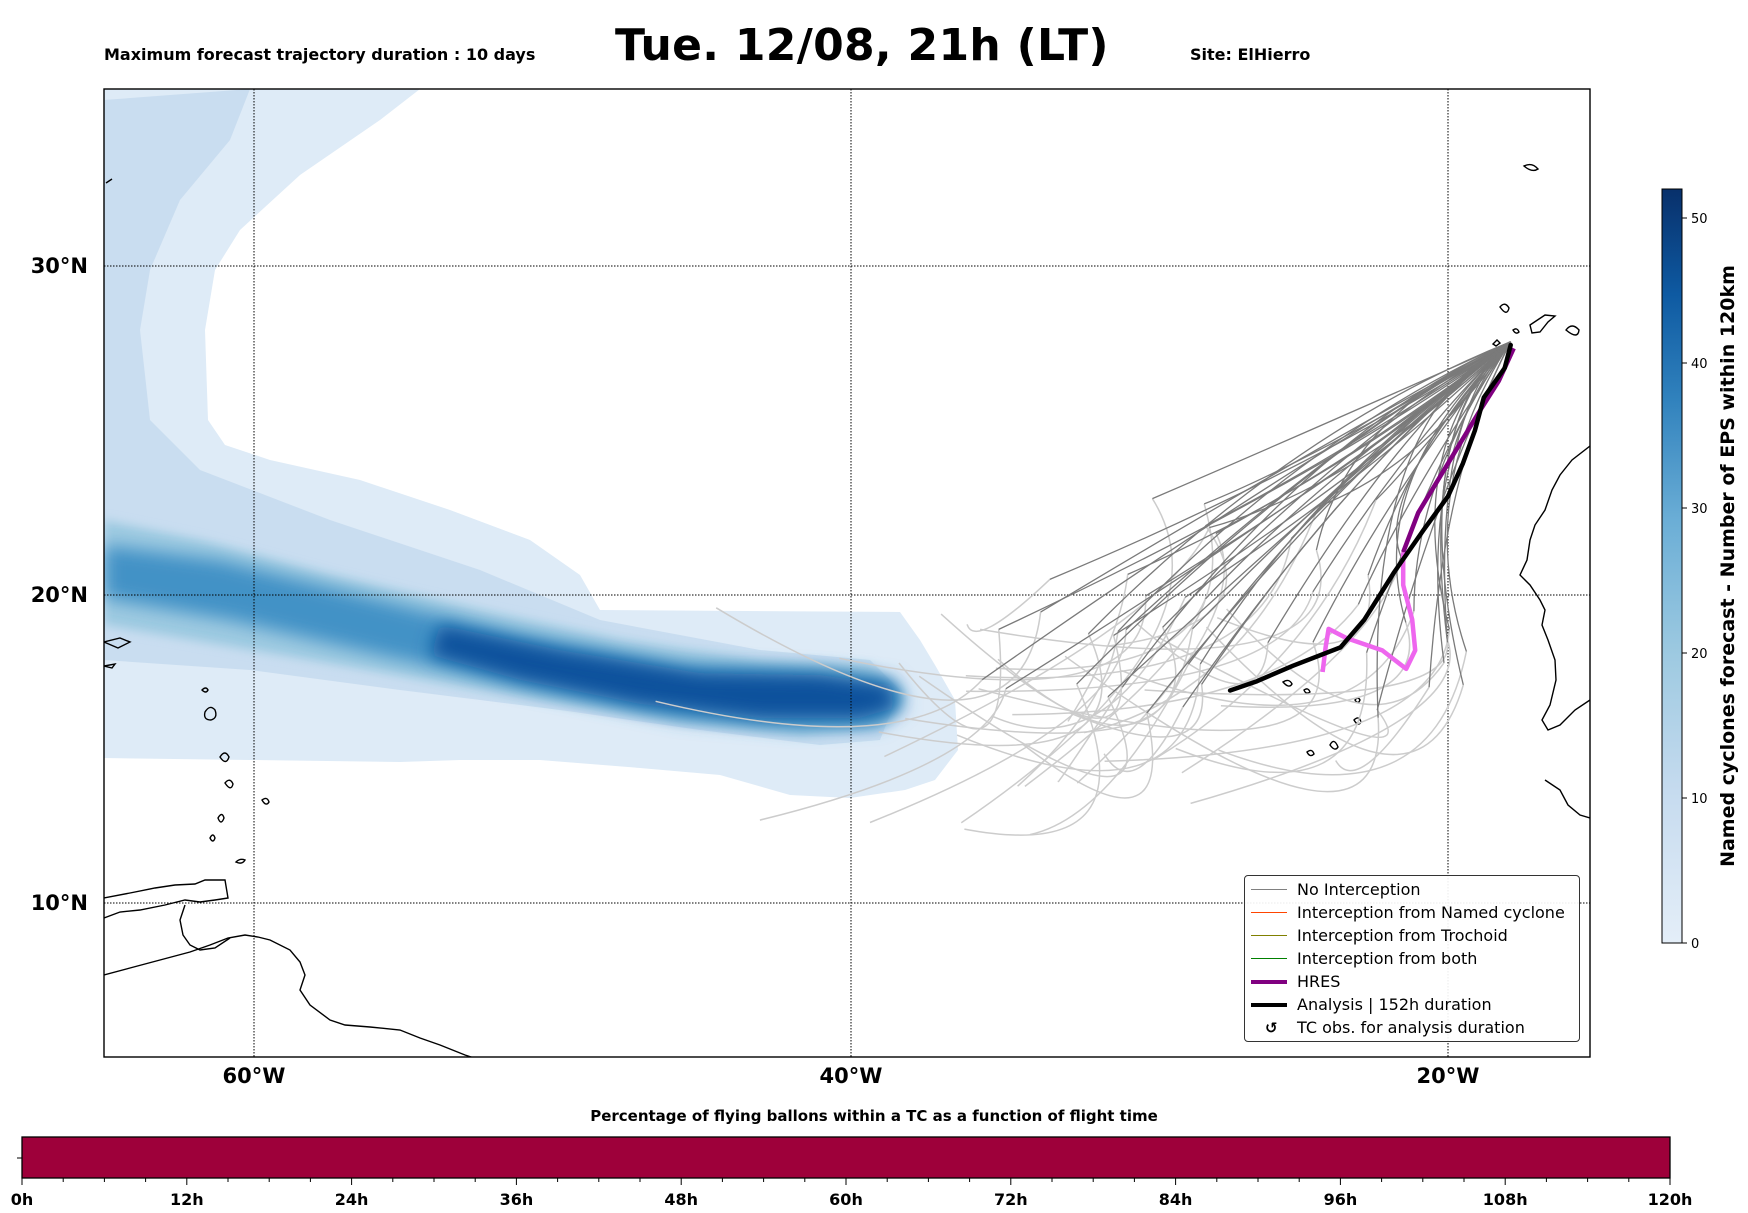  I want to click on island-guadeloupe, so click(210, 713).